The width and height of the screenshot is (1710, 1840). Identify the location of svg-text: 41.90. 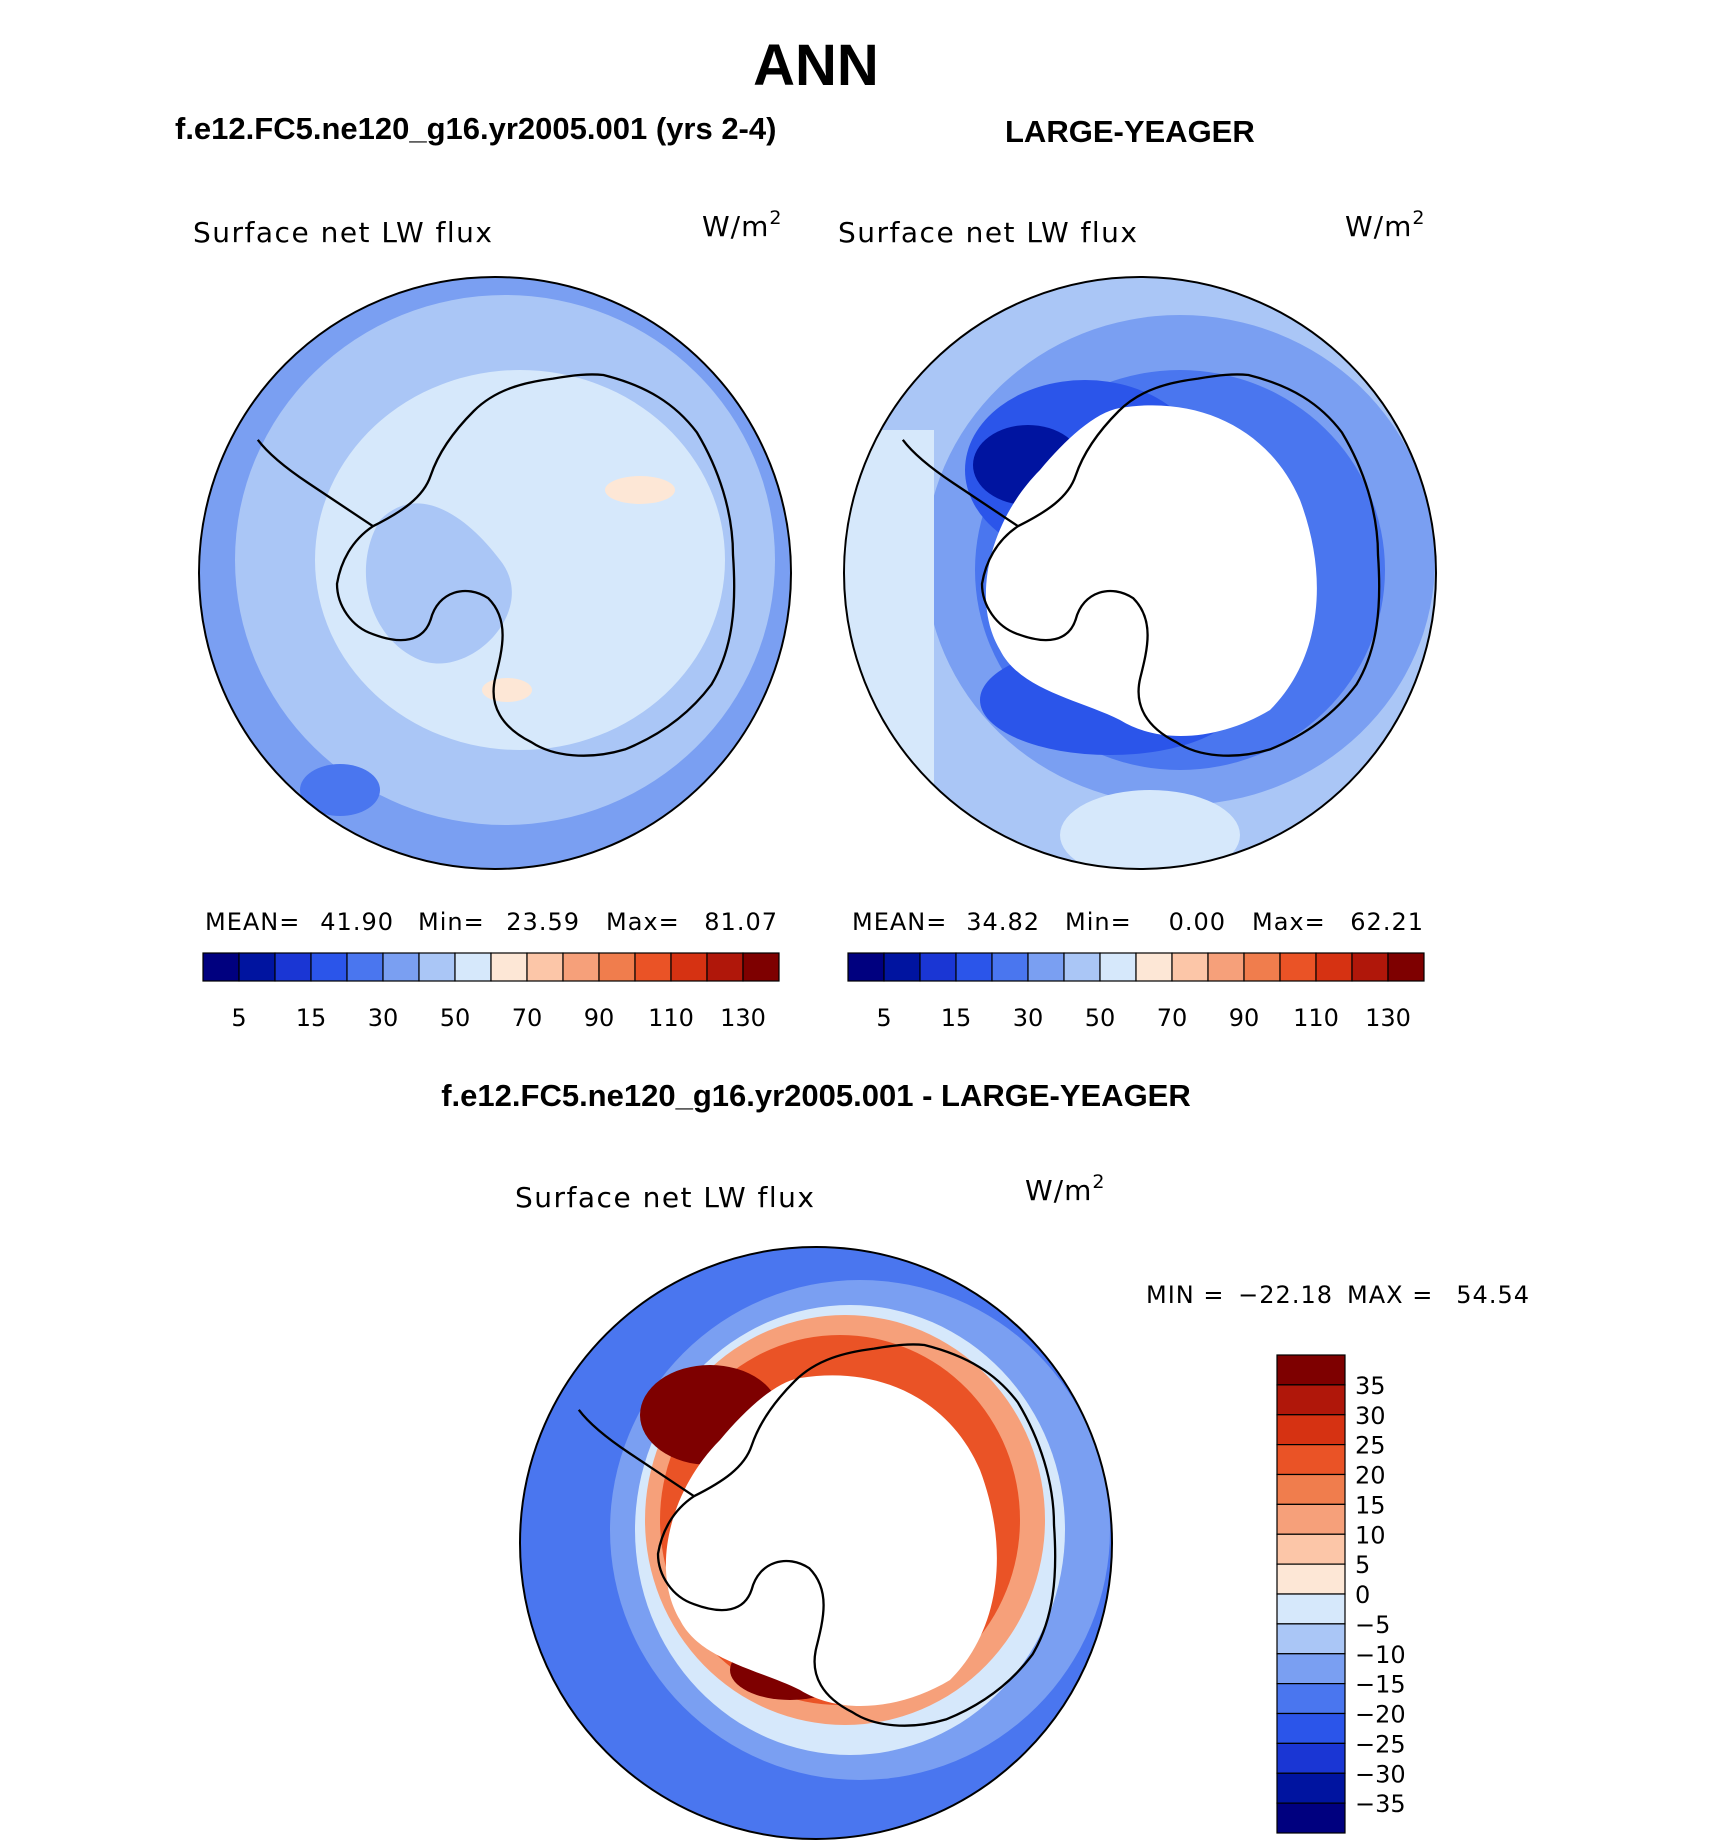
(357, 922).